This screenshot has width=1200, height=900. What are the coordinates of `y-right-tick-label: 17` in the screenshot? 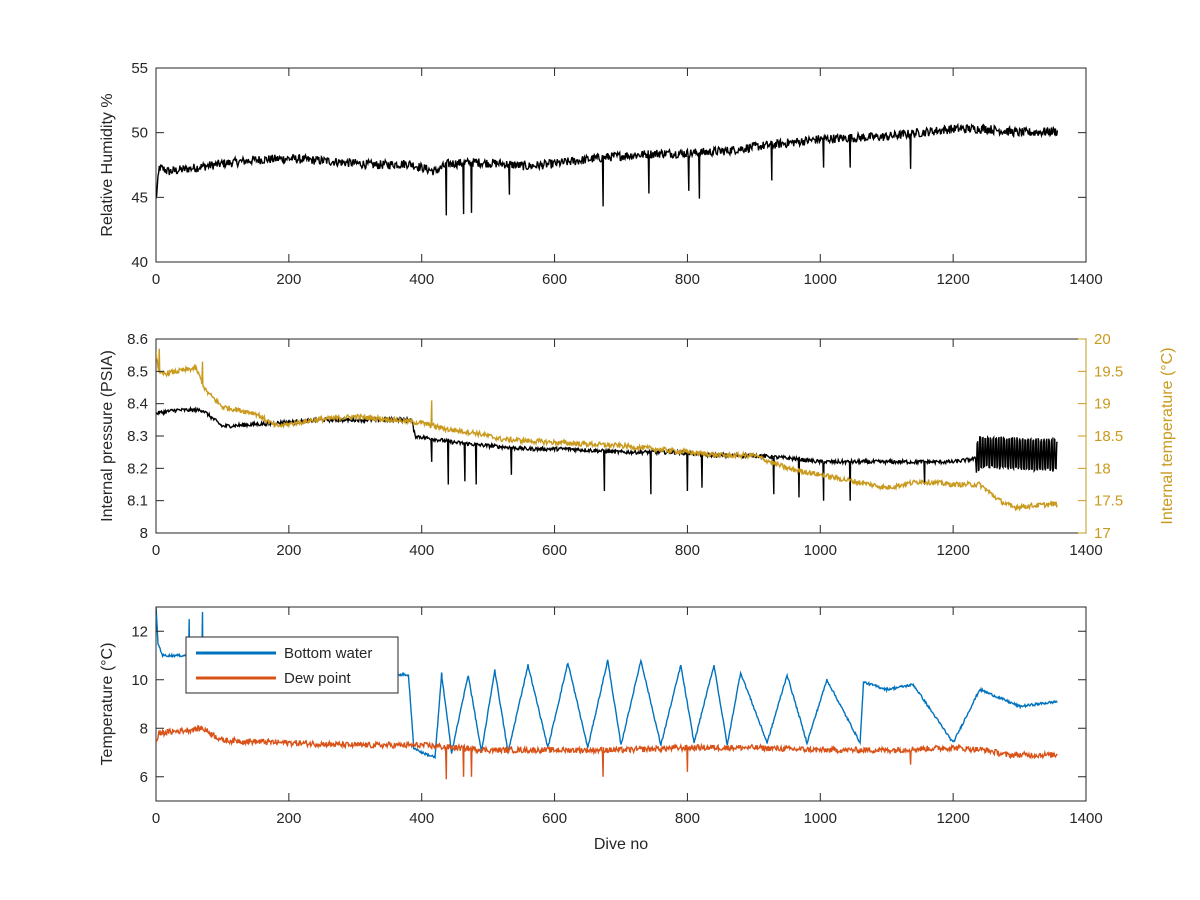 It's located at (1102, 533).